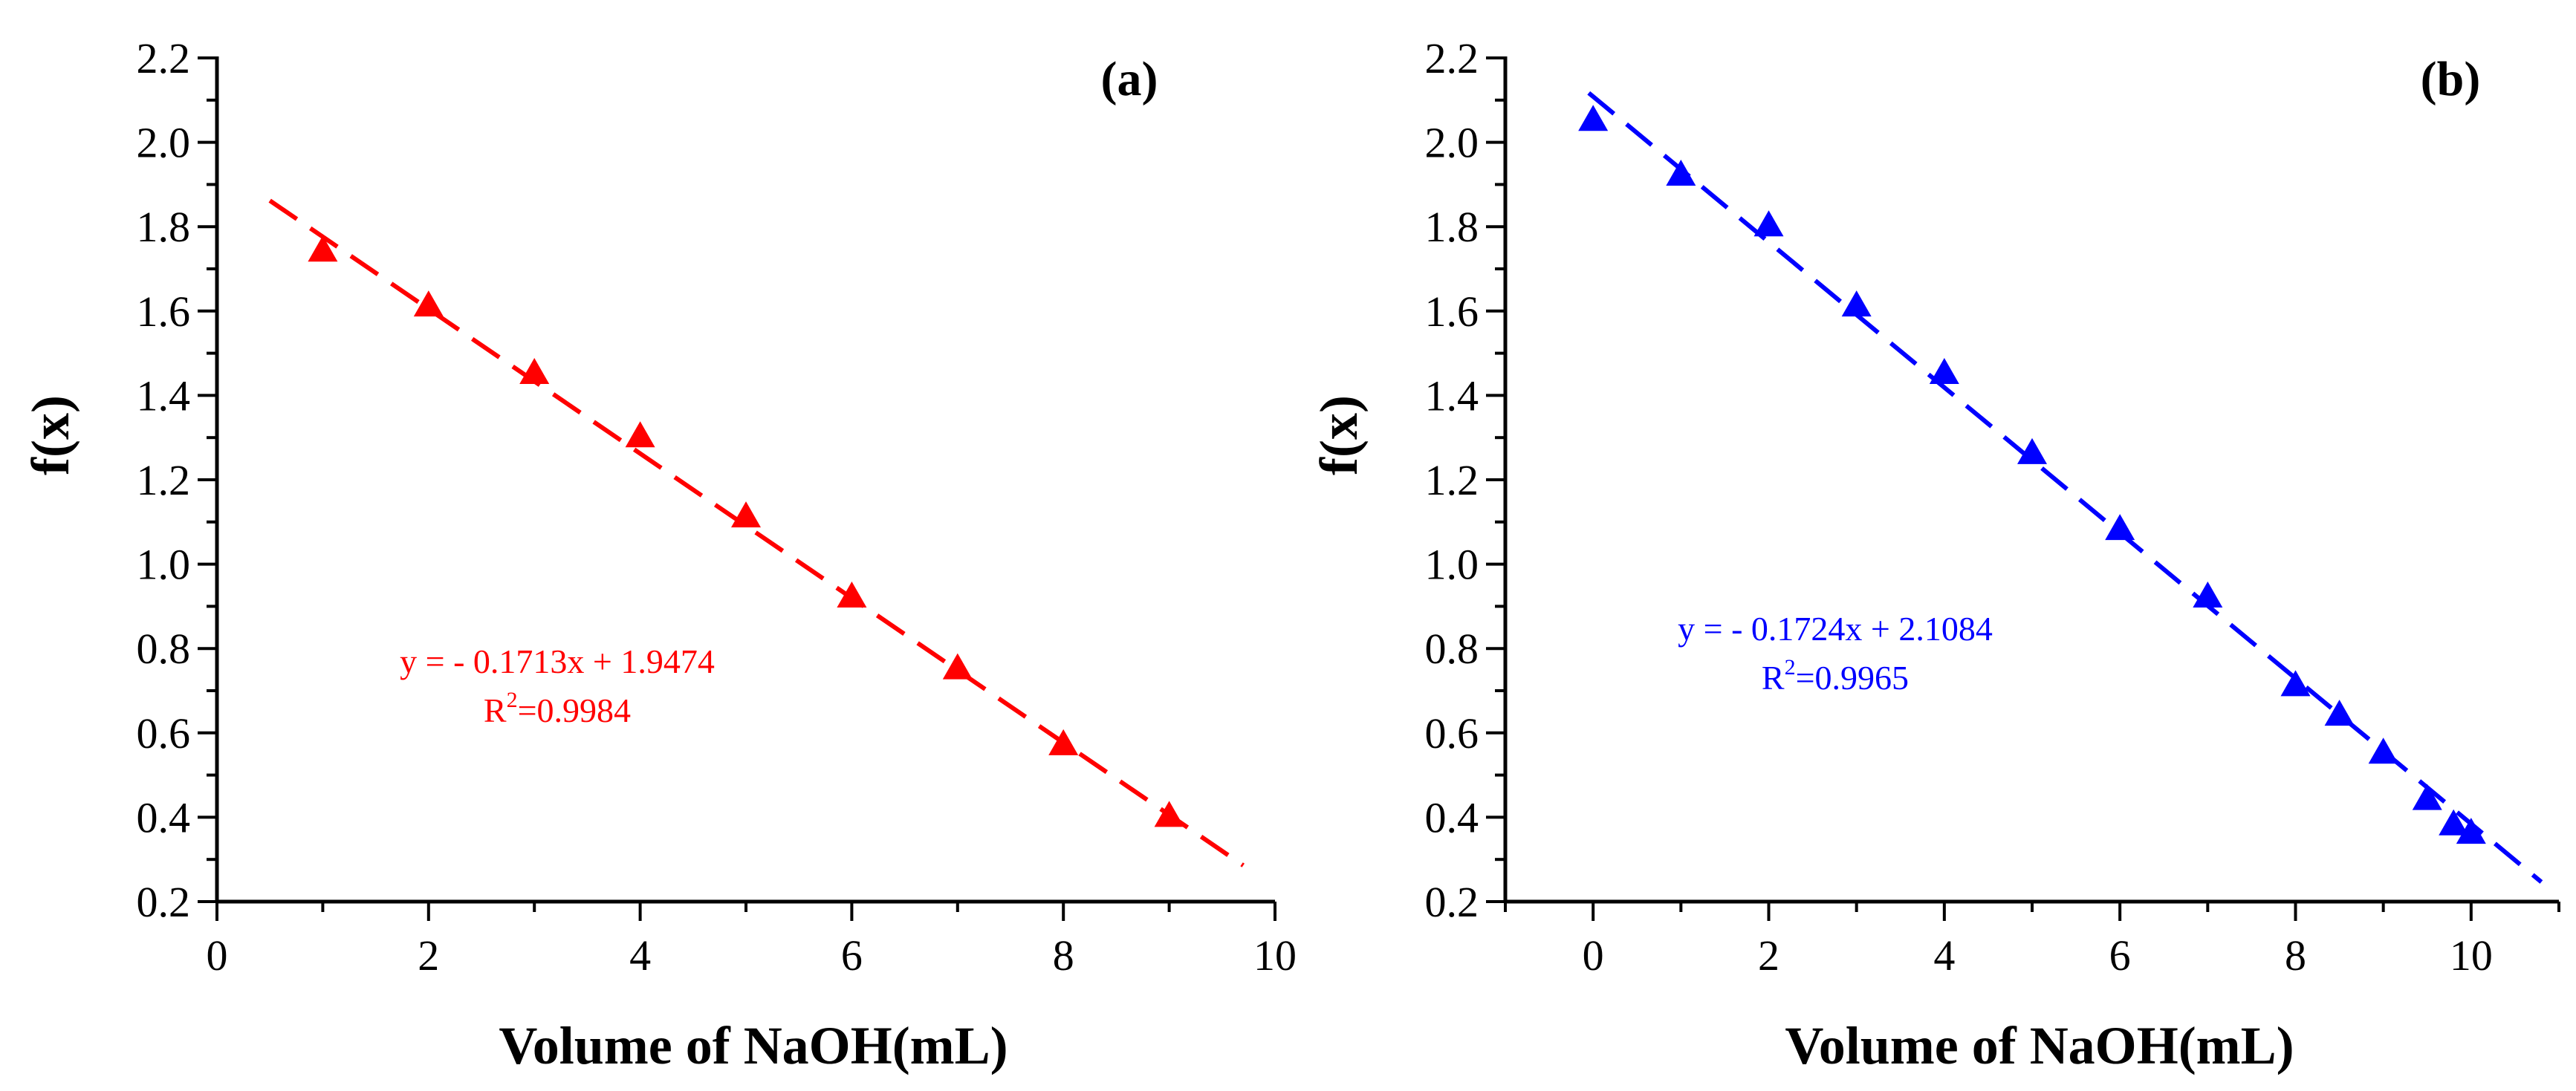 This screenshot has width=2576, height=1091. What do you see at coordinates (1129, 79) in the screenshot?
I see `panel-label: (a)` at bounding box center [1129, 79].